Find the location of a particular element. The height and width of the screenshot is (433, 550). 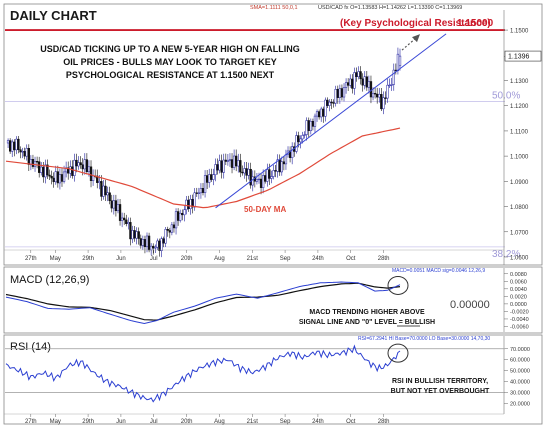

price-x-tick-label: 27th is located at coordinates (31, 259).